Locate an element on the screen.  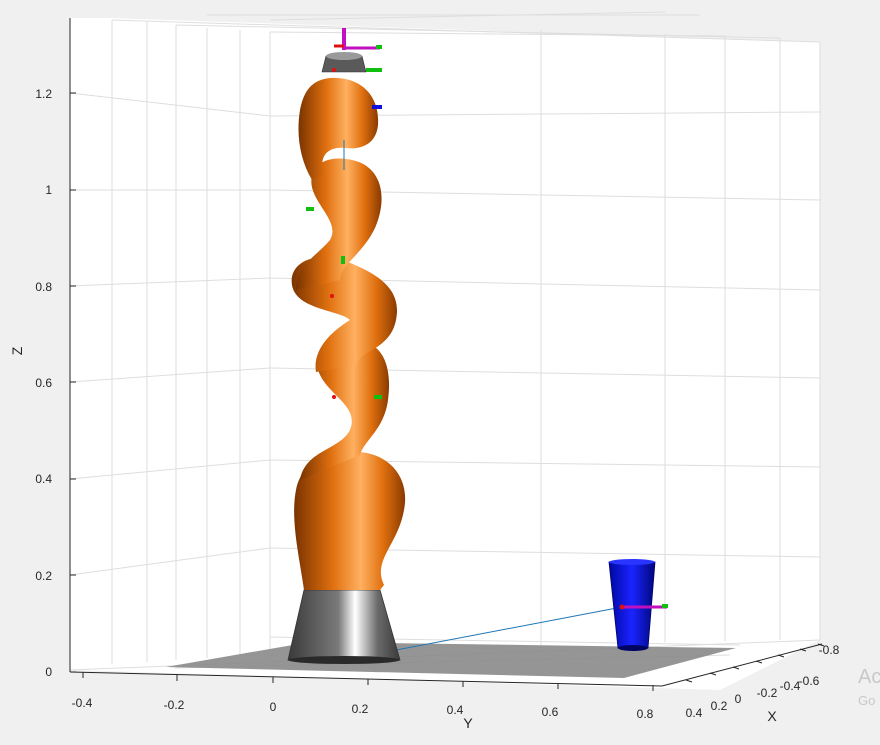
x-tick: 0.4 is located at coordinates (694, 713).